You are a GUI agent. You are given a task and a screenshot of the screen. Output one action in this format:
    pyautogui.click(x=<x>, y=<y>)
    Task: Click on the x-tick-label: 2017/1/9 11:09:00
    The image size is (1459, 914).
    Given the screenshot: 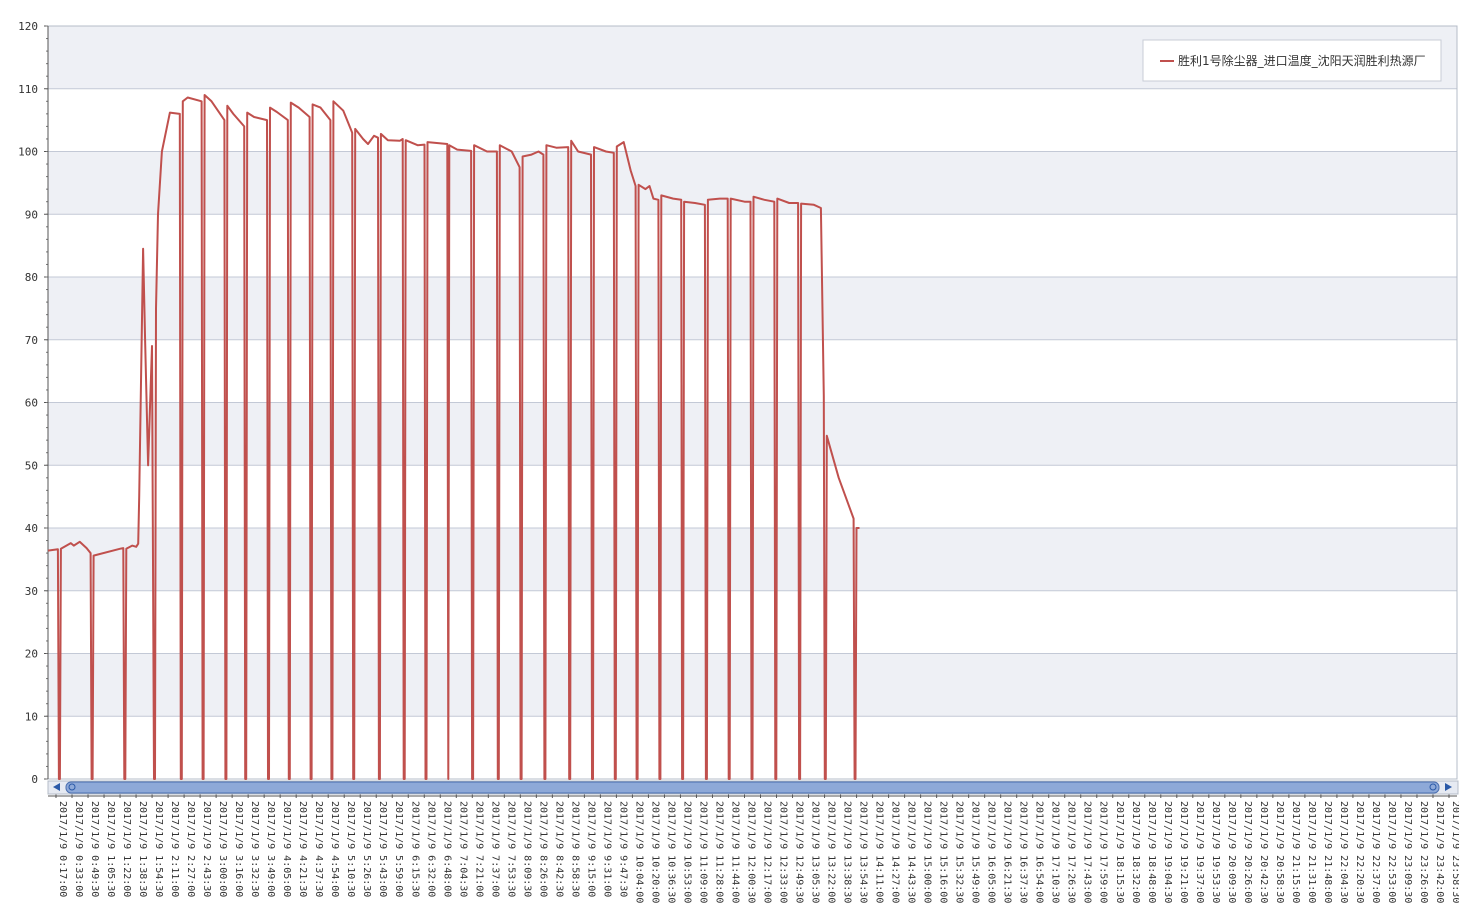 What is the action you would take?
    pyautogui.click(x=702, y=852)
    